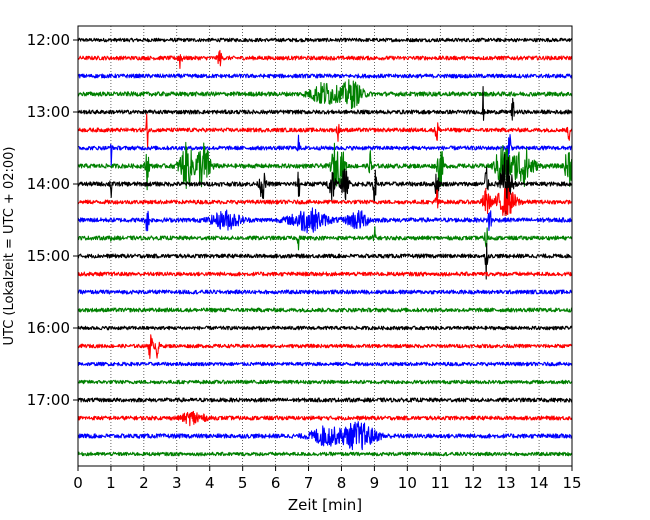 Image resolution: width=650 pixels, height=520 pixels. Describe the element at coordinates (48, 40) in the screenshot. I see `y-tick-label-0: 12:00` at that location.